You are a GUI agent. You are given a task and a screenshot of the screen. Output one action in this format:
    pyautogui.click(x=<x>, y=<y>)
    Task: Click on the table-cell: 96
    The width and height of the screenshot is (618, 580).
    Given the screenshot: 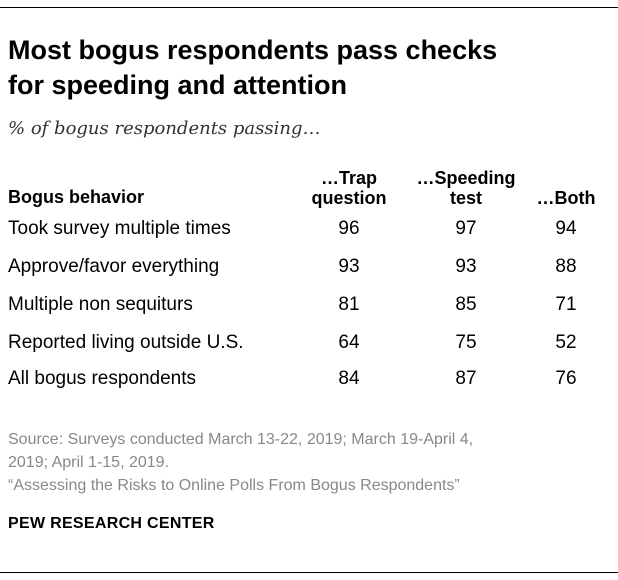 What is the action you would take?
    pyautogui.click(x=349, y=228)
    